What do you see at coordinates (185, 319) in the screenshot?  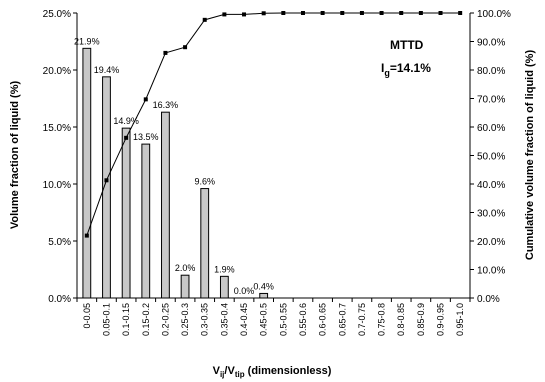 I see `x-tick-label: 0.25-0.3` at bounding box center [185, 319].